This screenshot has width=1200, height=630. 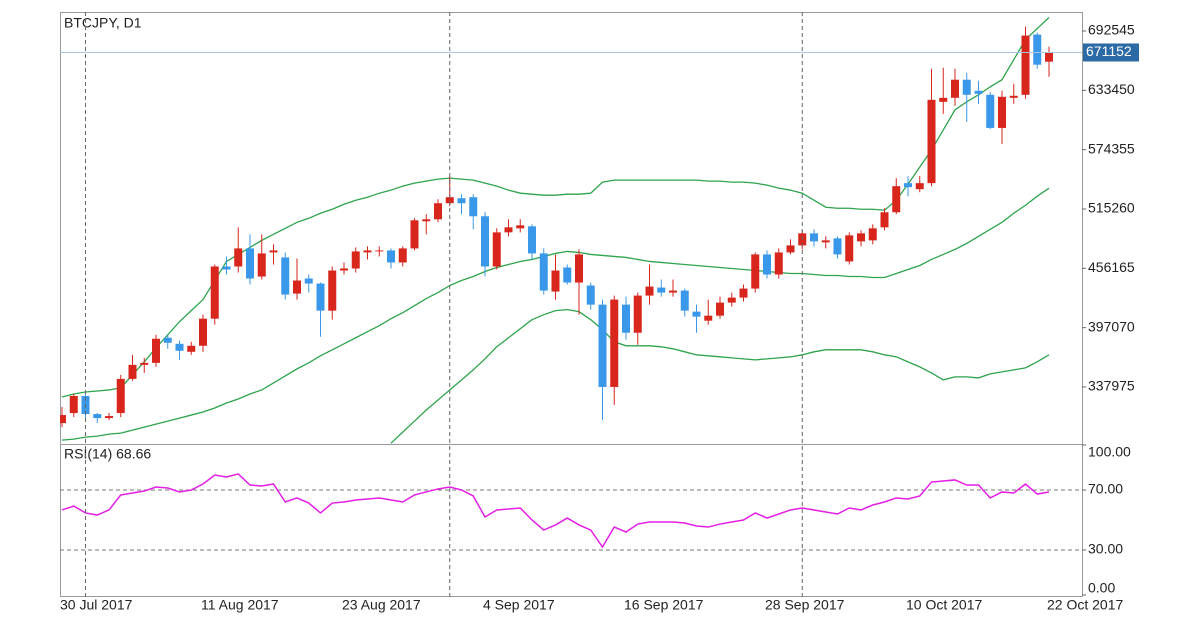 What do you see at coordinates (1101, 588) in the screenshot?
I see `y-tick-label: 0.00` at bounding box center [1101, 588].